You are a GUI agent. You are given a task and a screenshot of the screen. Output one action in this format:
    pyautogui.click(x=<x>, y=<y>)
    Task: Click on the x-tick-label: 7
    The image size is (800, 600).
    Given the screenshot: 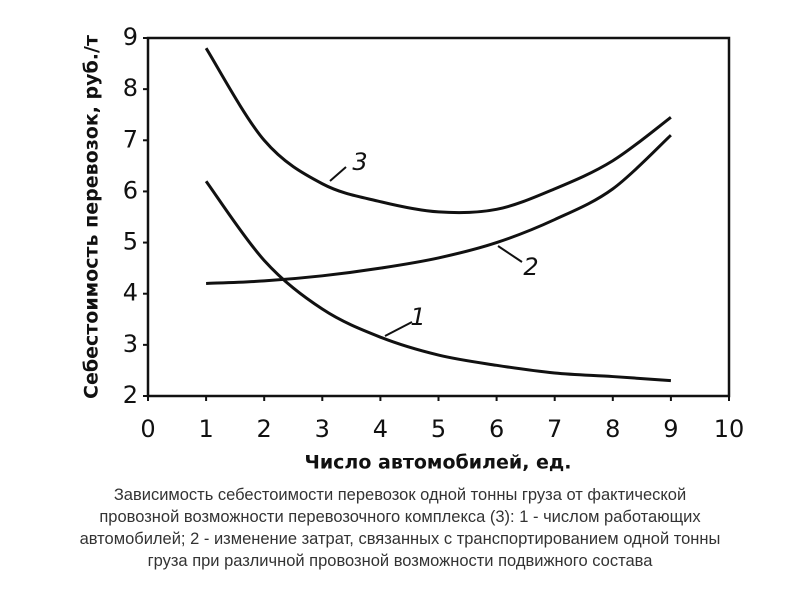 What is the action you would take?
    pyautogui.click(x=554, y=429)
    